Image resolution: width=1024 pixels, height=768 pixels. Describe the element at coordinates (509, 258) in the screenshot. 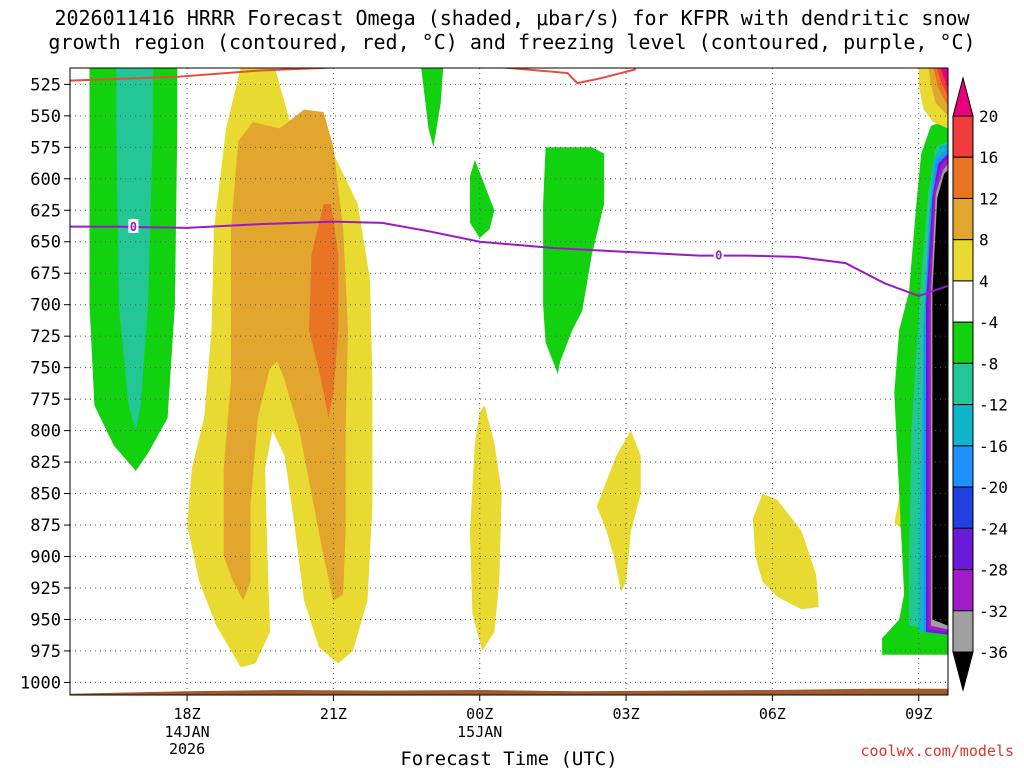

I see `freezing-level-line` at that location.